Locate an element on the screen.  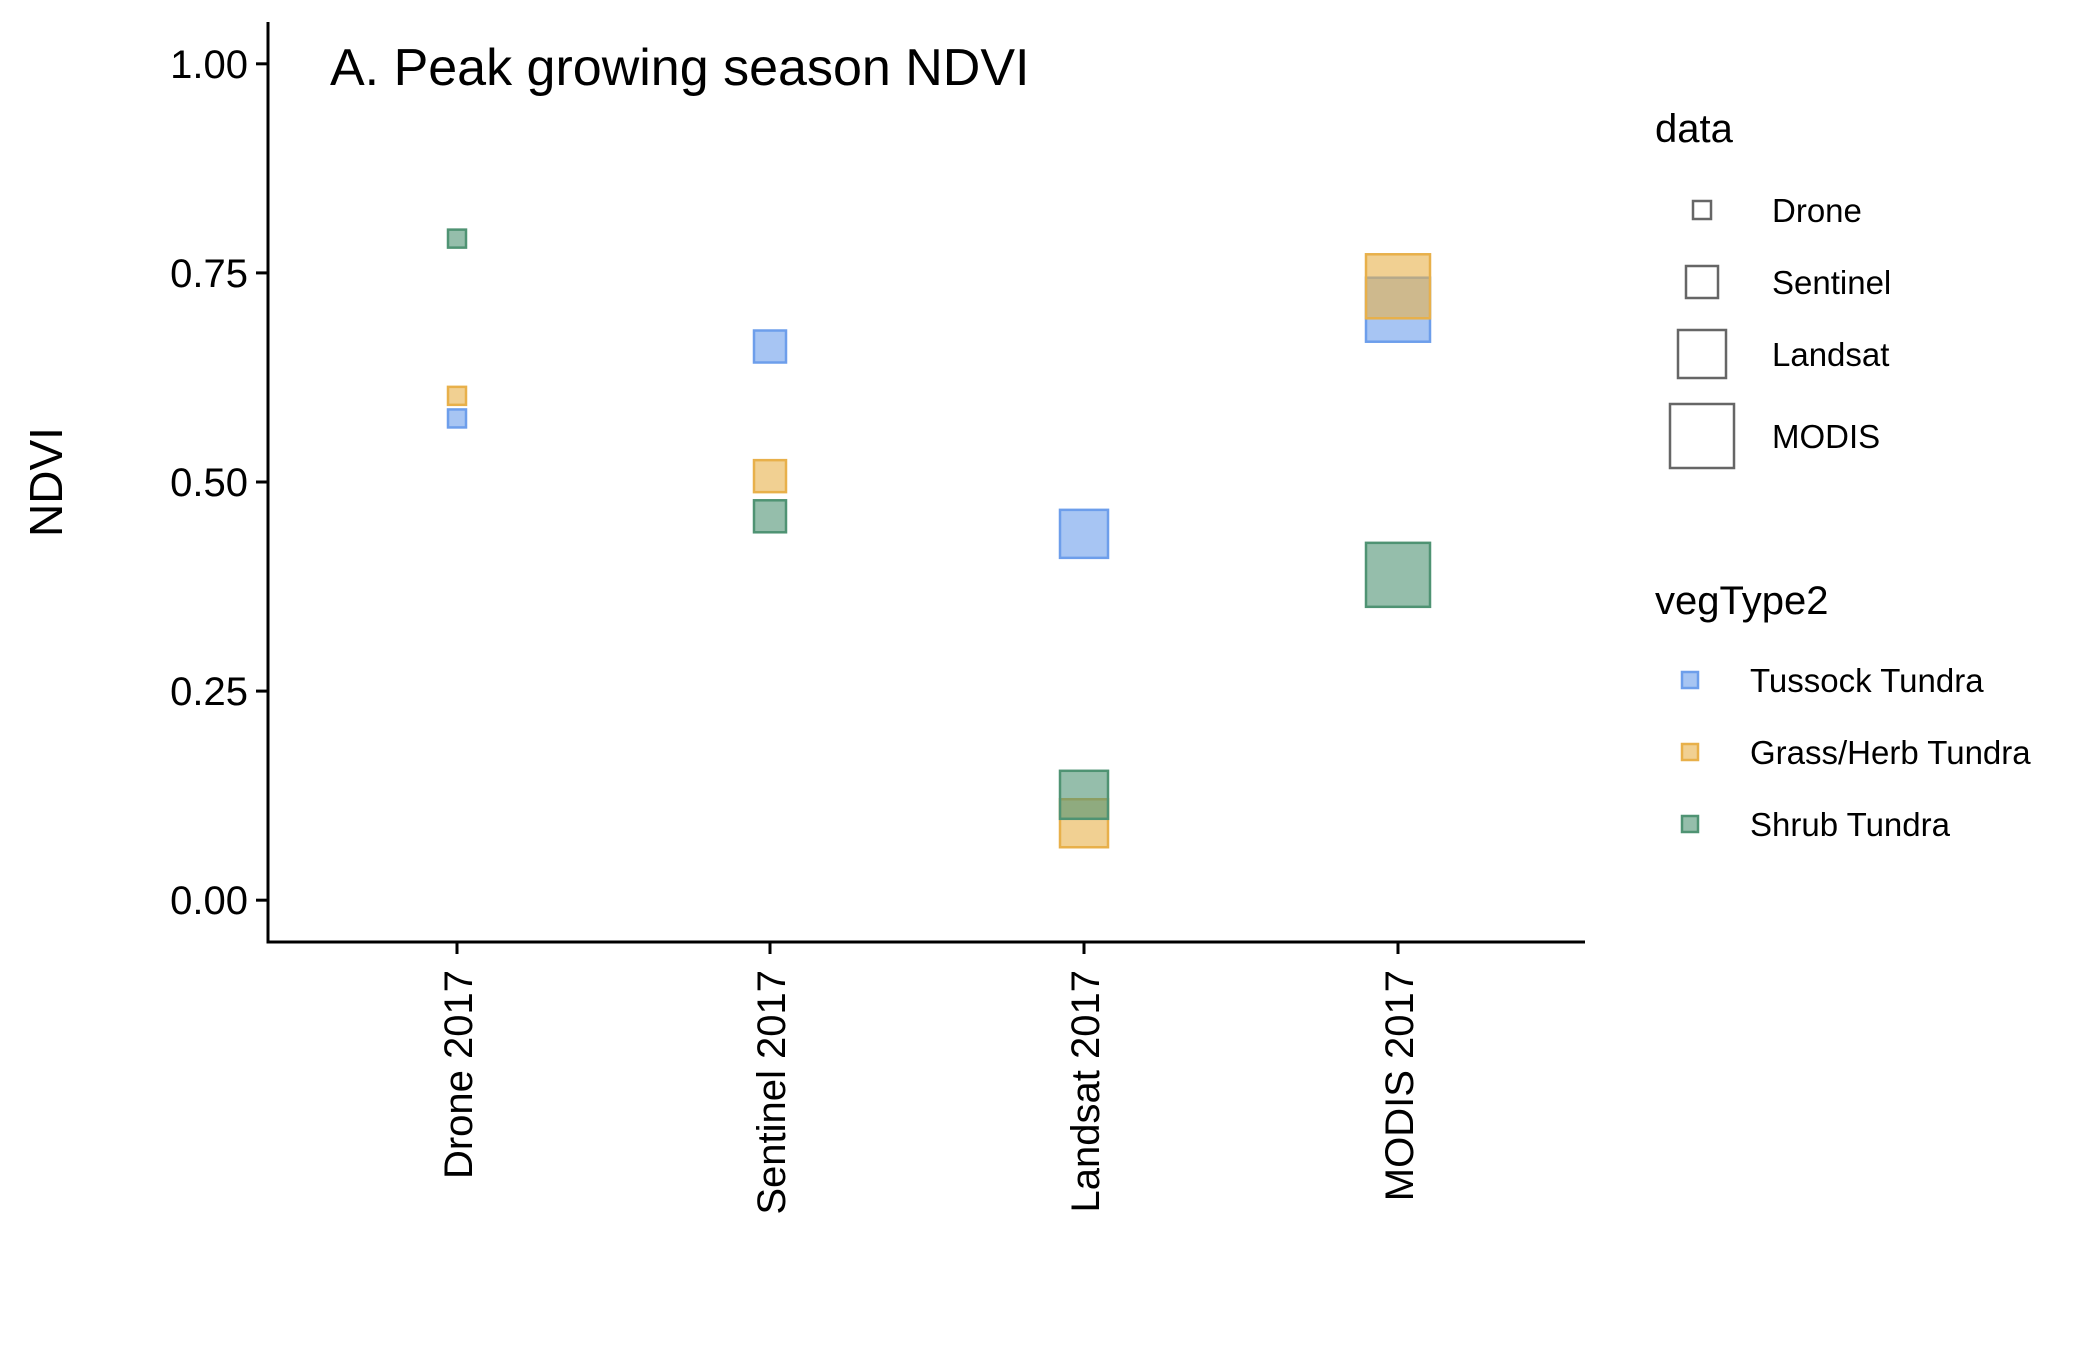
color-legend-label: Tussock Tundra is located at coordinates (1867, 680).